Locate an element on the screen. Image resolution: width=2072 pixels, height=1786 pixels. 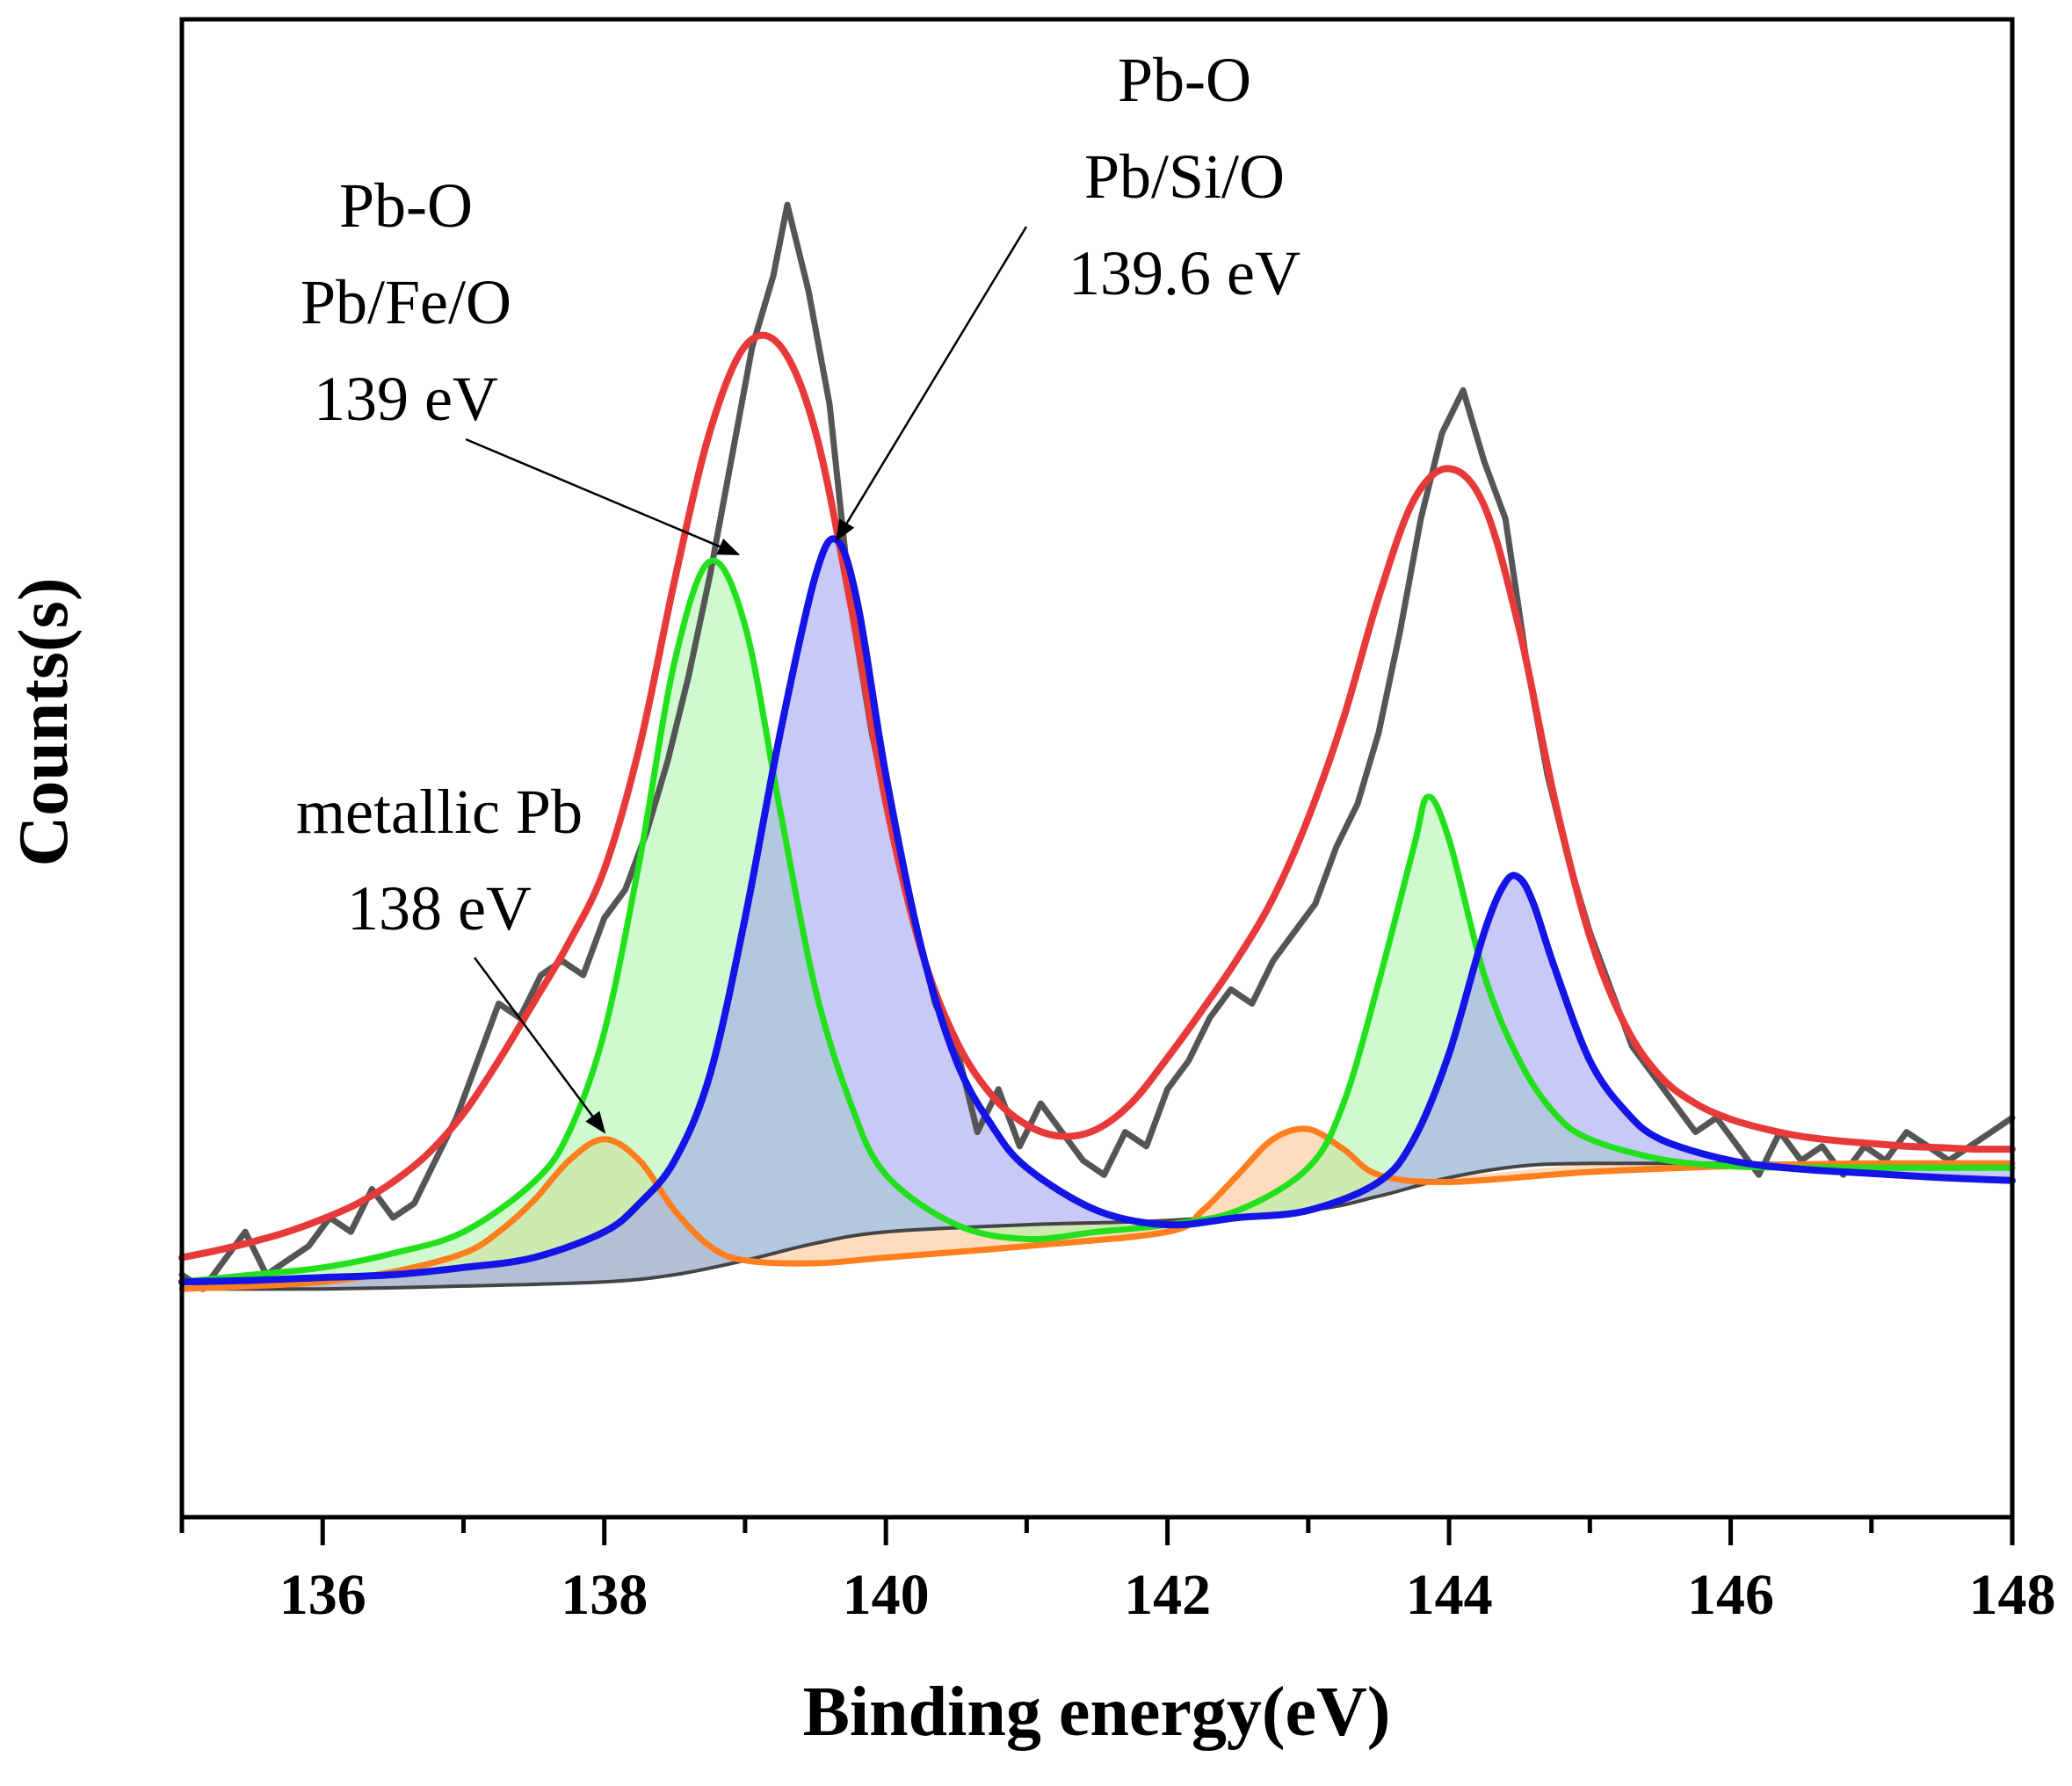
annotation-pbsi-line: Pb/Si/O is located at coordinates (1184, 176).